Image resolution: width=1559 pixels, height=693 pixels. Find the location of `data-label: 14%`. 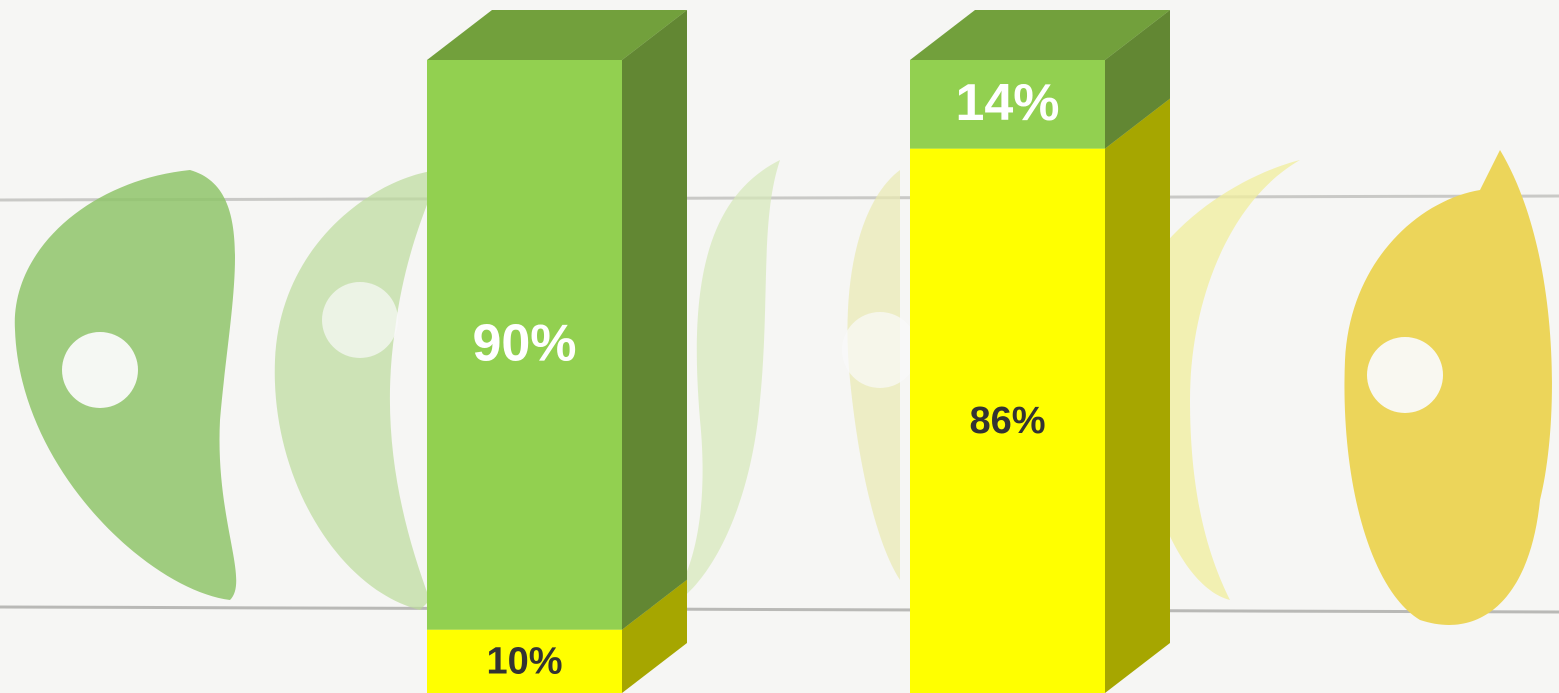

data-label: 14% is located at coordinates (1007, 103).